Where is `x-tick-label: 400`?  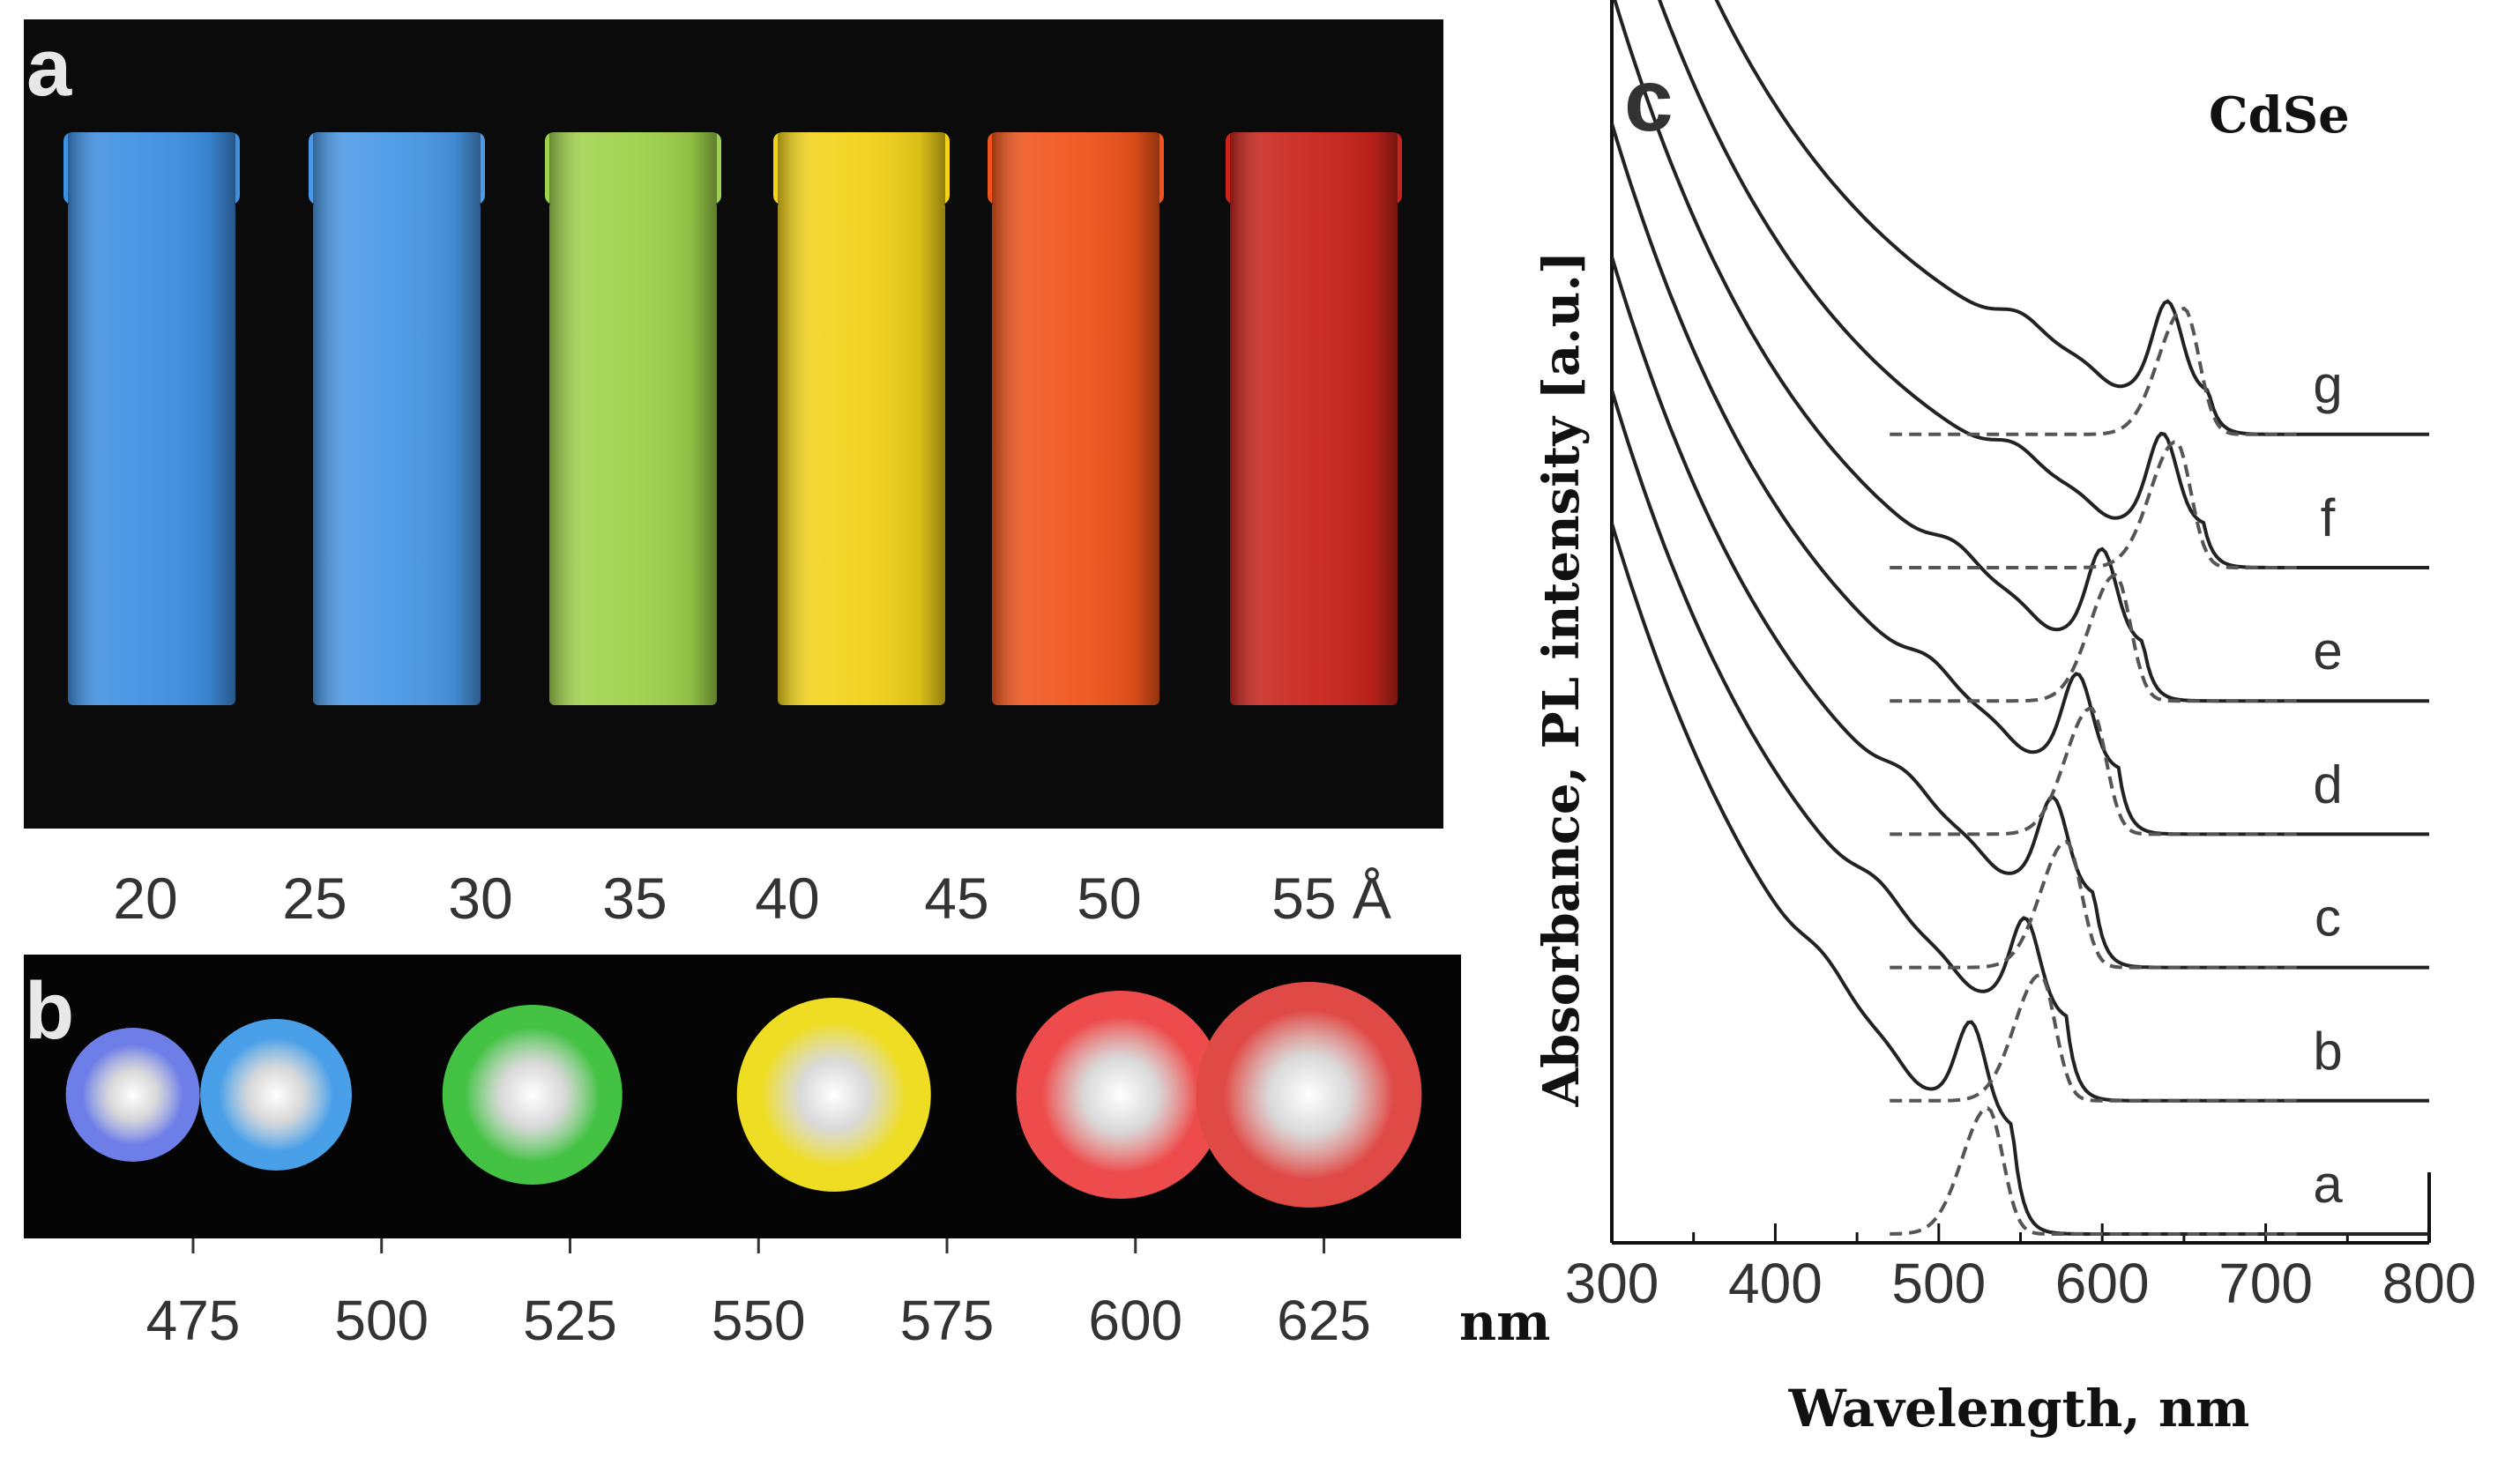
x-tick-label: 400 is located at coordinates (1775, 1283).